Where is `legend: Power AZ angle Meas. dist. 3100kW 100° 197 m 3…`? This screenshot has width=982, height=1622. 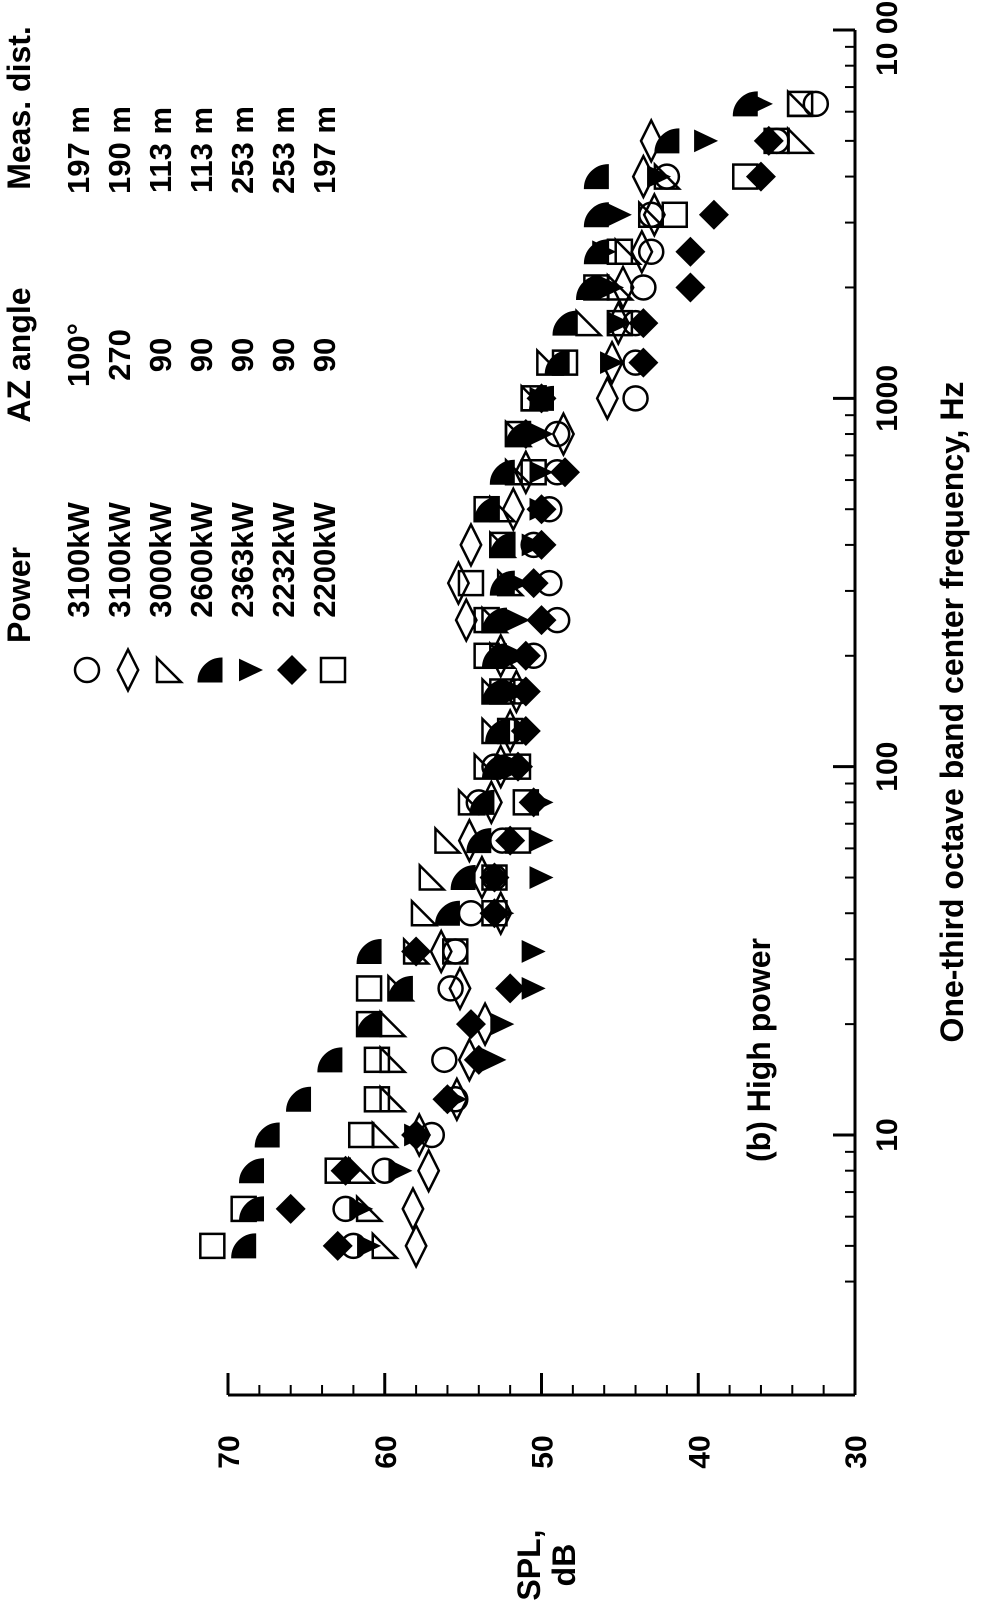
legend: Power AZ angle Meas. dist. 3100kW 100° 197 m 3… is located at coordinates (174, 360).